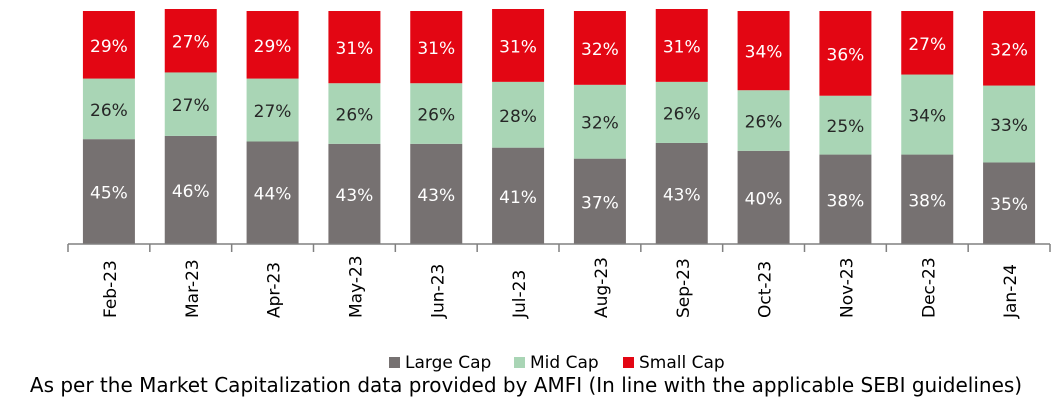 This screenshot has height=404, width=1052. Describe the element at coordinates (193, 288) in the screenshot. I see `x-tick-label-mar-23: Mar-23` at that location.